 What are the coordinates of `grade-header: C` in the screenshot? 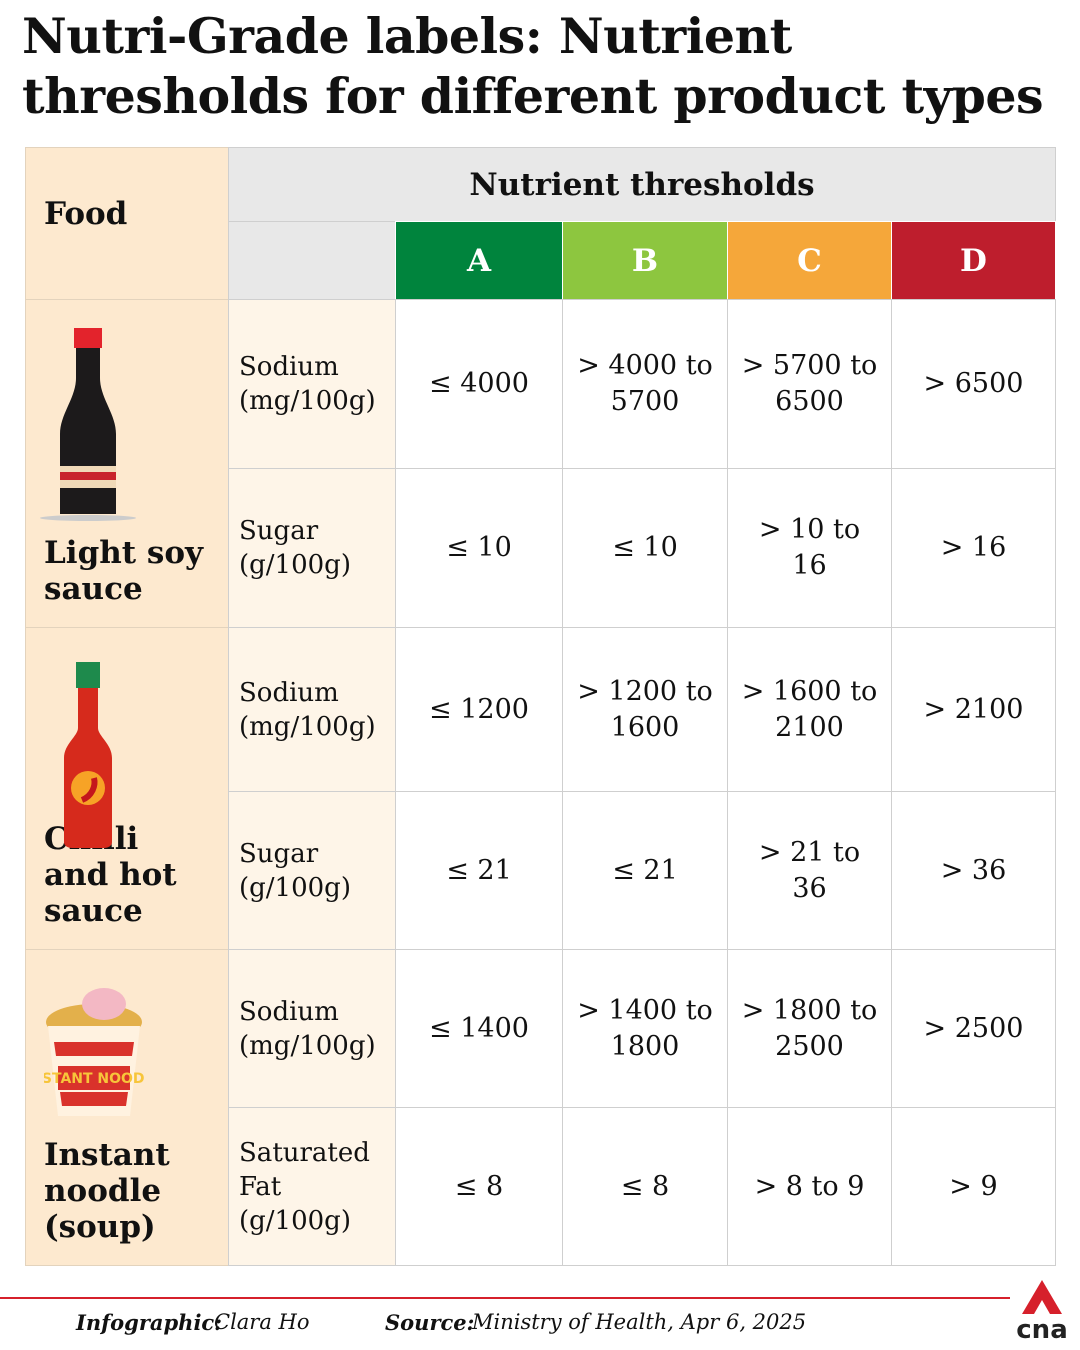 It's located at (809, 260).